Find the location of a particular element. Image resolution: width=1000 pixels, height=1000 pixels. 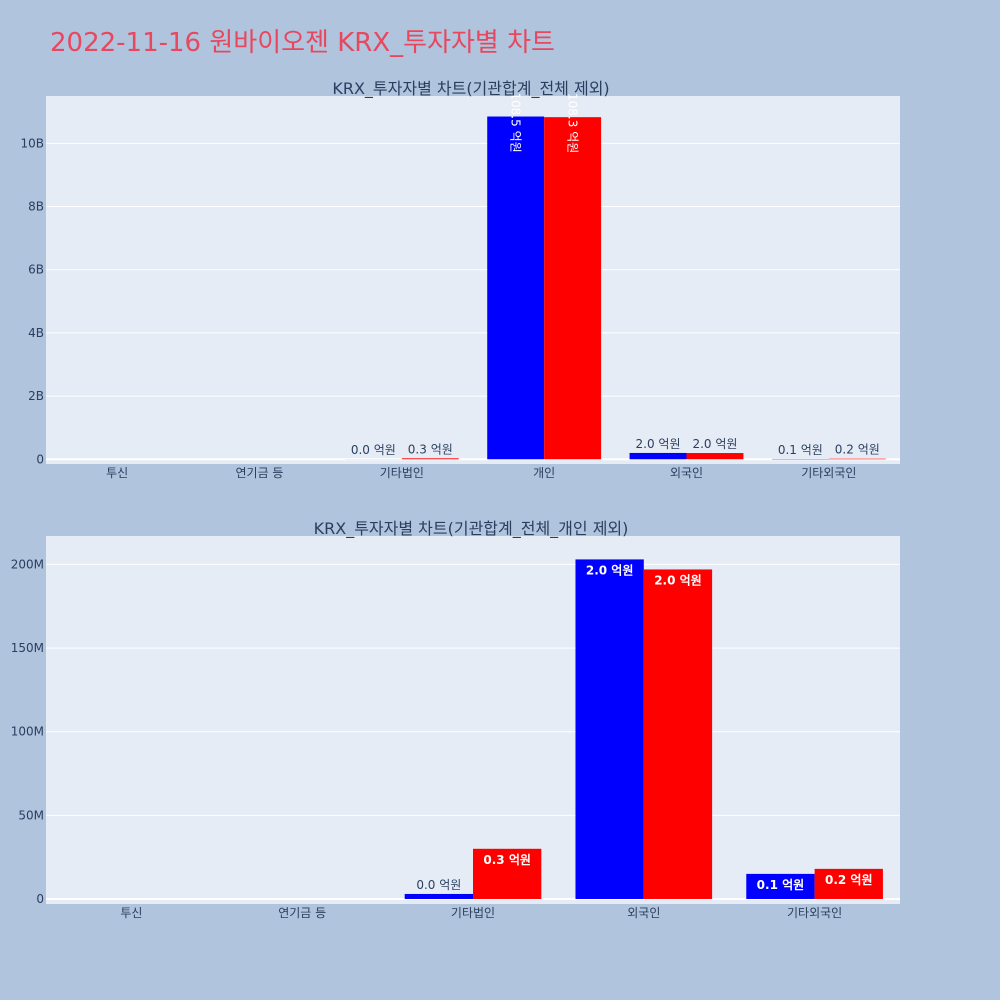

y-tick-label: 2B is located at coordinates (36, 396).